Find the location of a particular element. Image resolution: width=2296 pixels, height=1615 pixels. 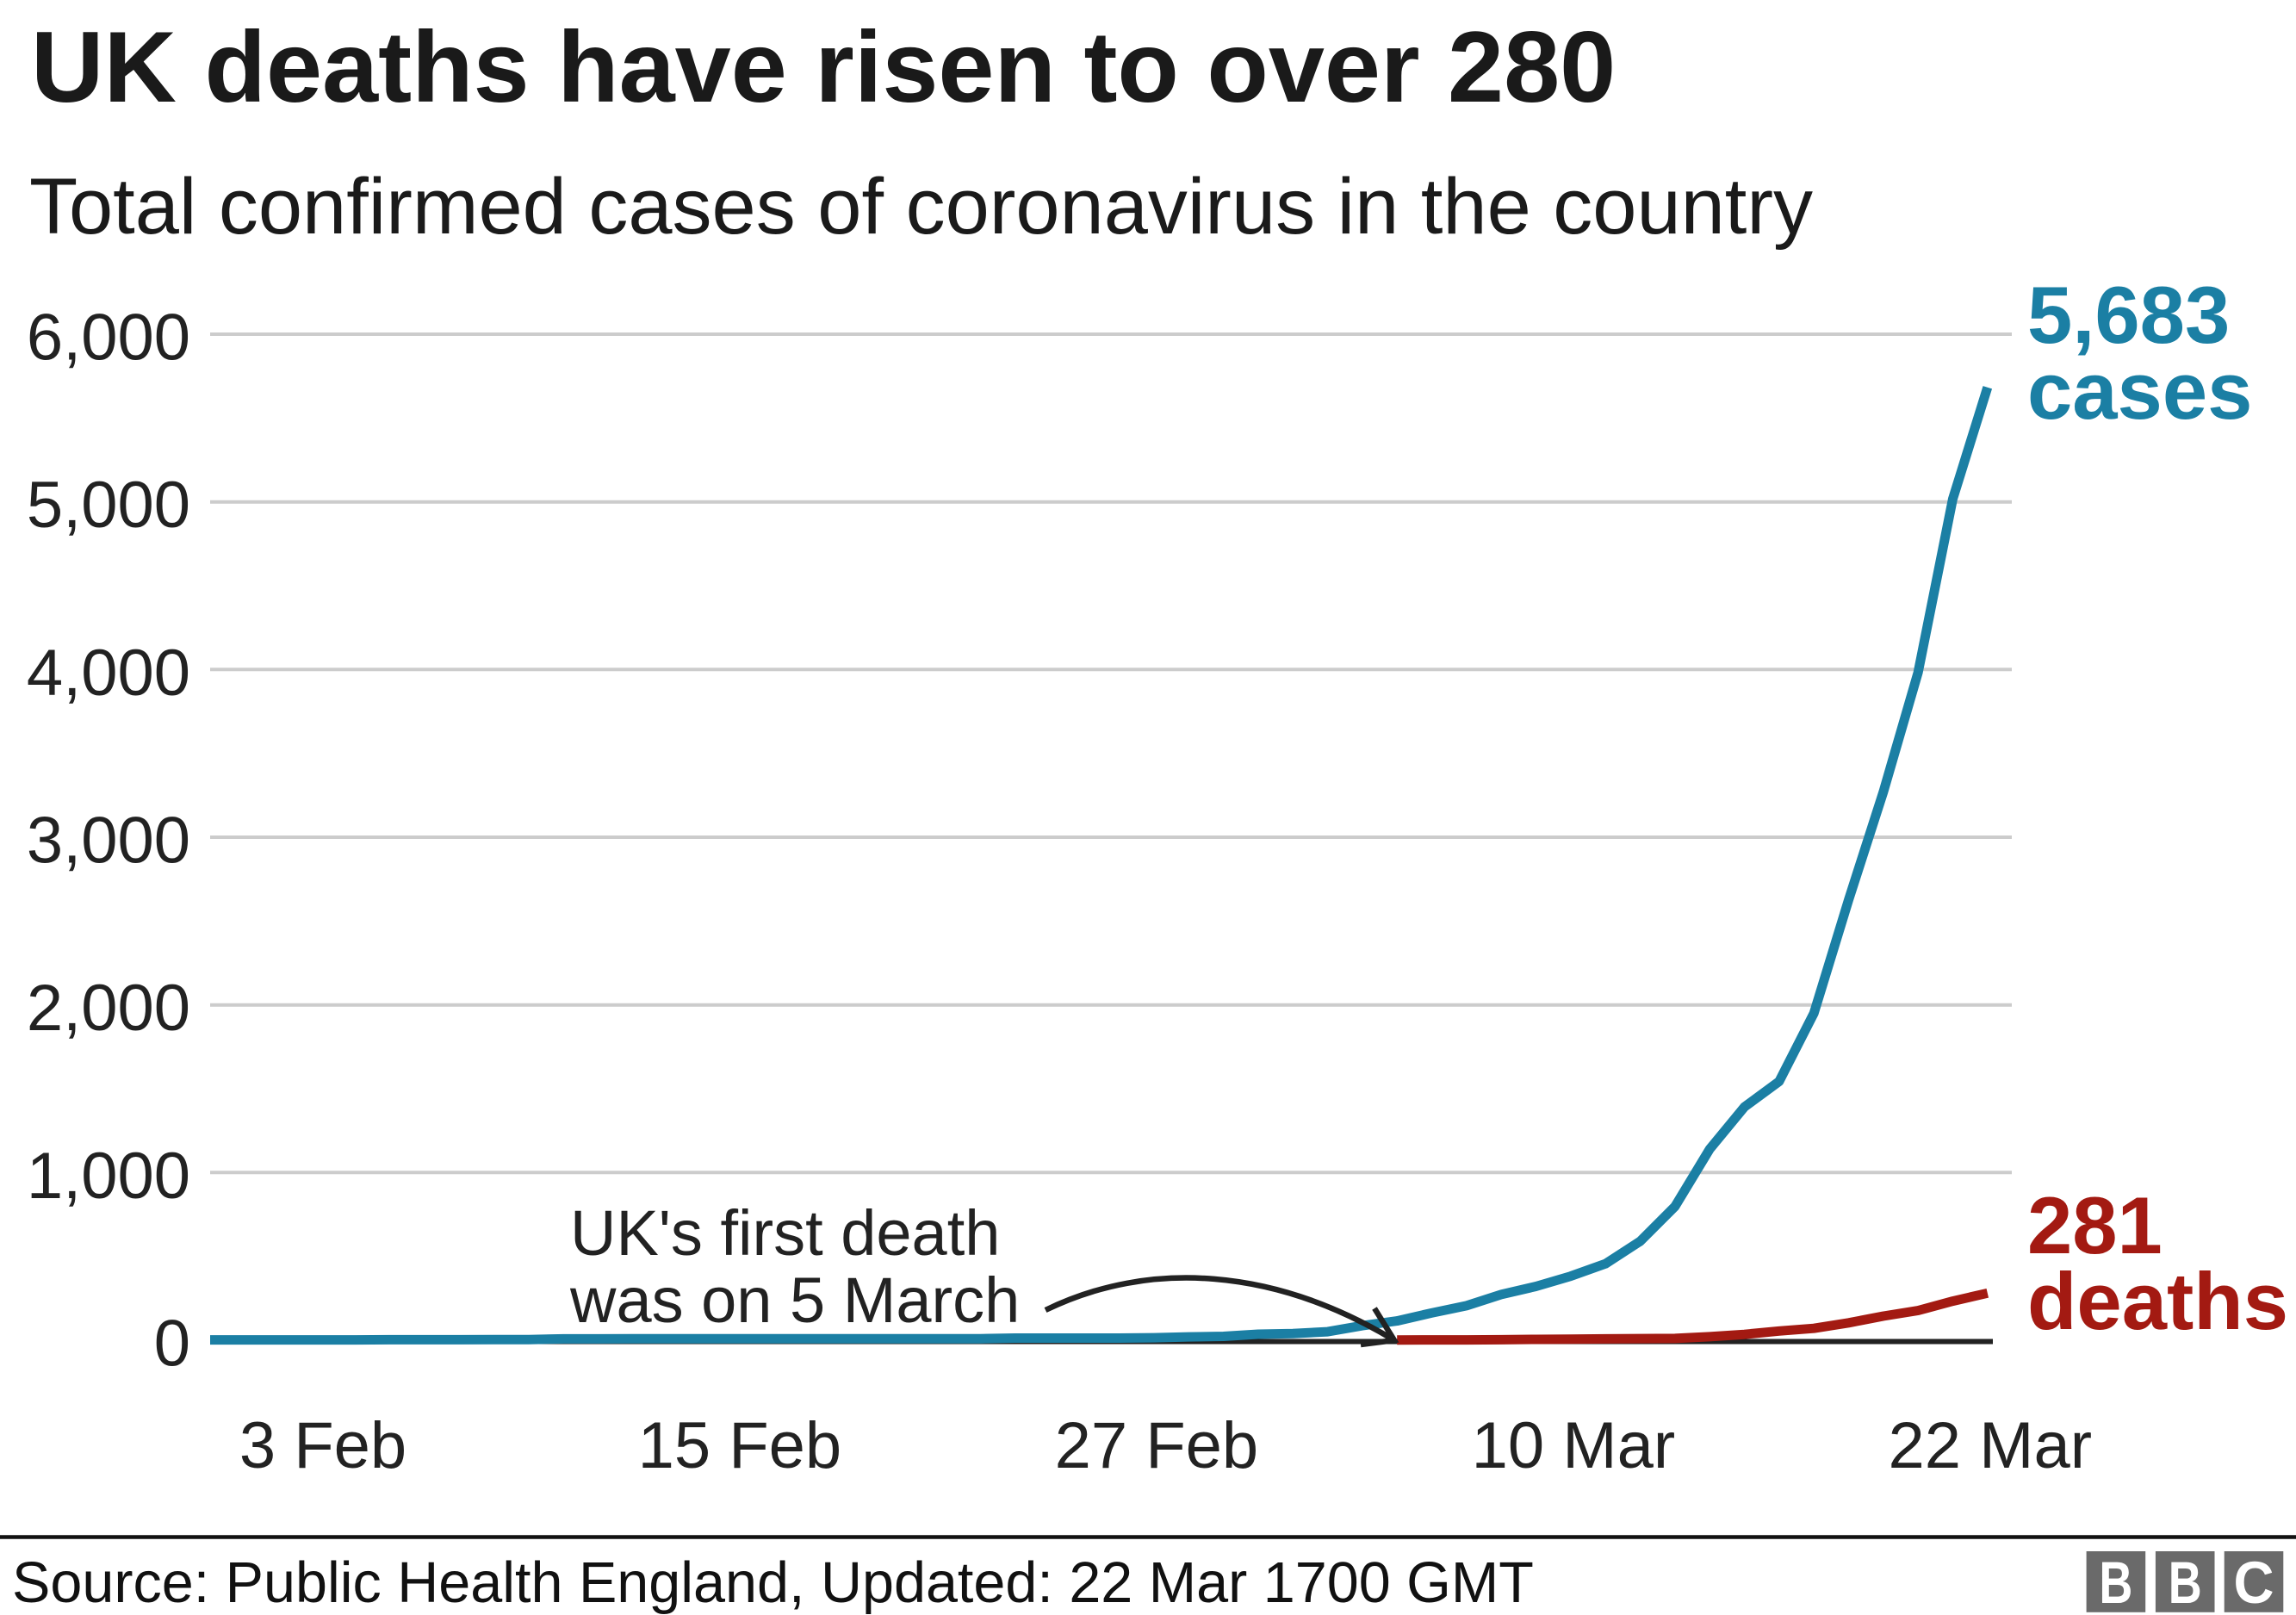

svg-text: 3,000 is located at coordinates (108, 841).